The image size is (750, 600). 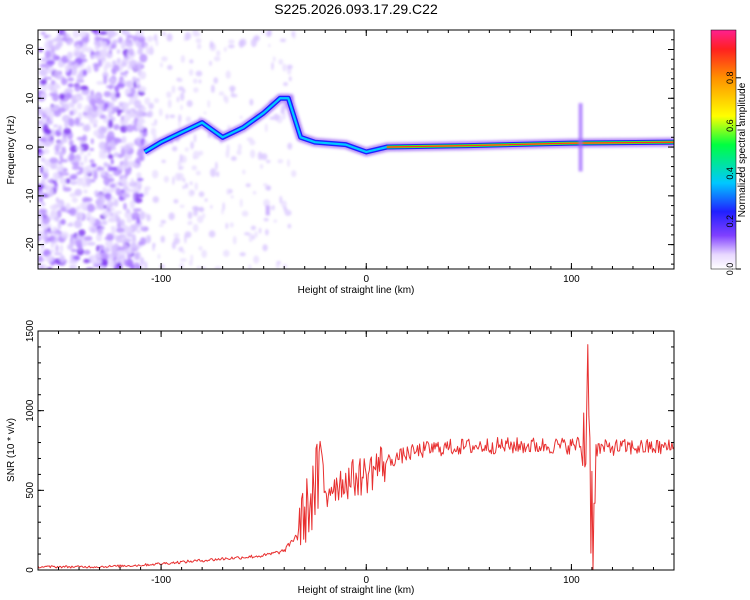 I want to click on x-tick-label: -100, so click(x=161, y=279).